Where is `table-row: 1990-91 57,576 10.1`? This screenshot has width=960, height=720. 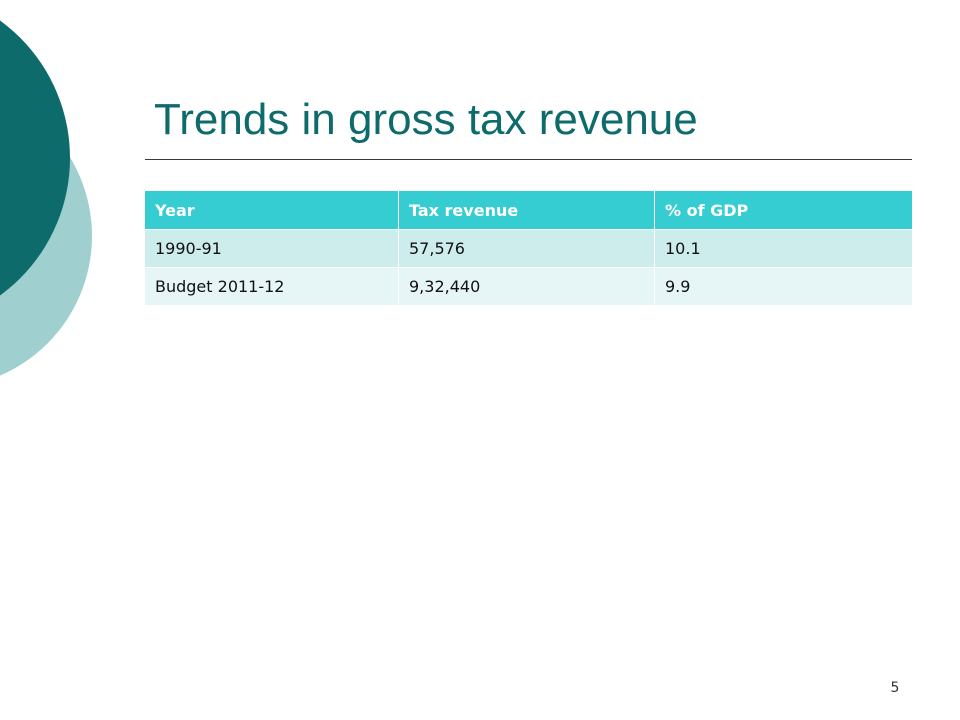 table-row: 1990-91 57,576 10.1 is located at coordinates (528, 249).